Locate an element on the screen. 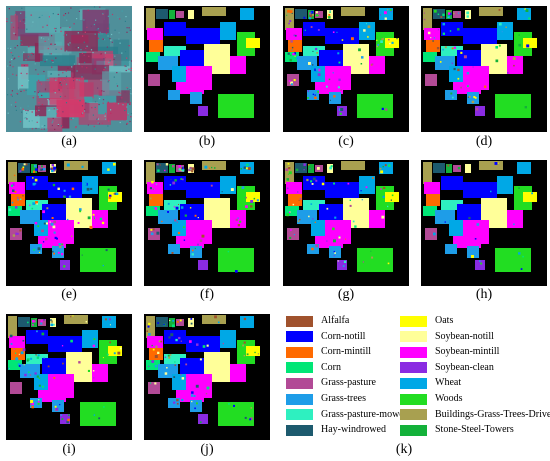 Image resolution: width=550 pixels, height=461 pixels. classification-map-h is located at coordinates (484, 223).